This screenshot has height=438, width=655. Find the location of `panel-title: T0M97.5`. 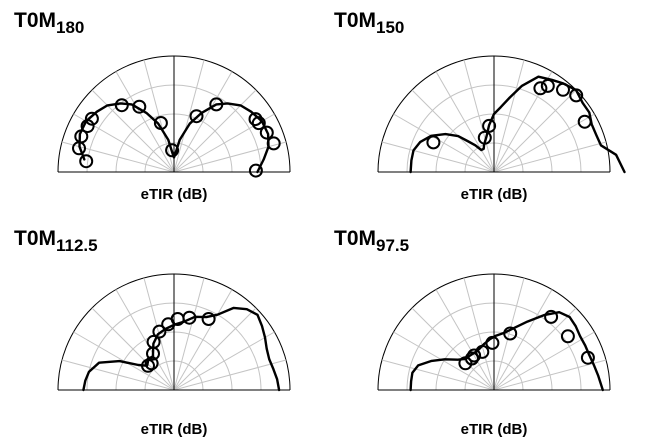

panel-title: T0M97.5 is located at coordinates (371, 241).